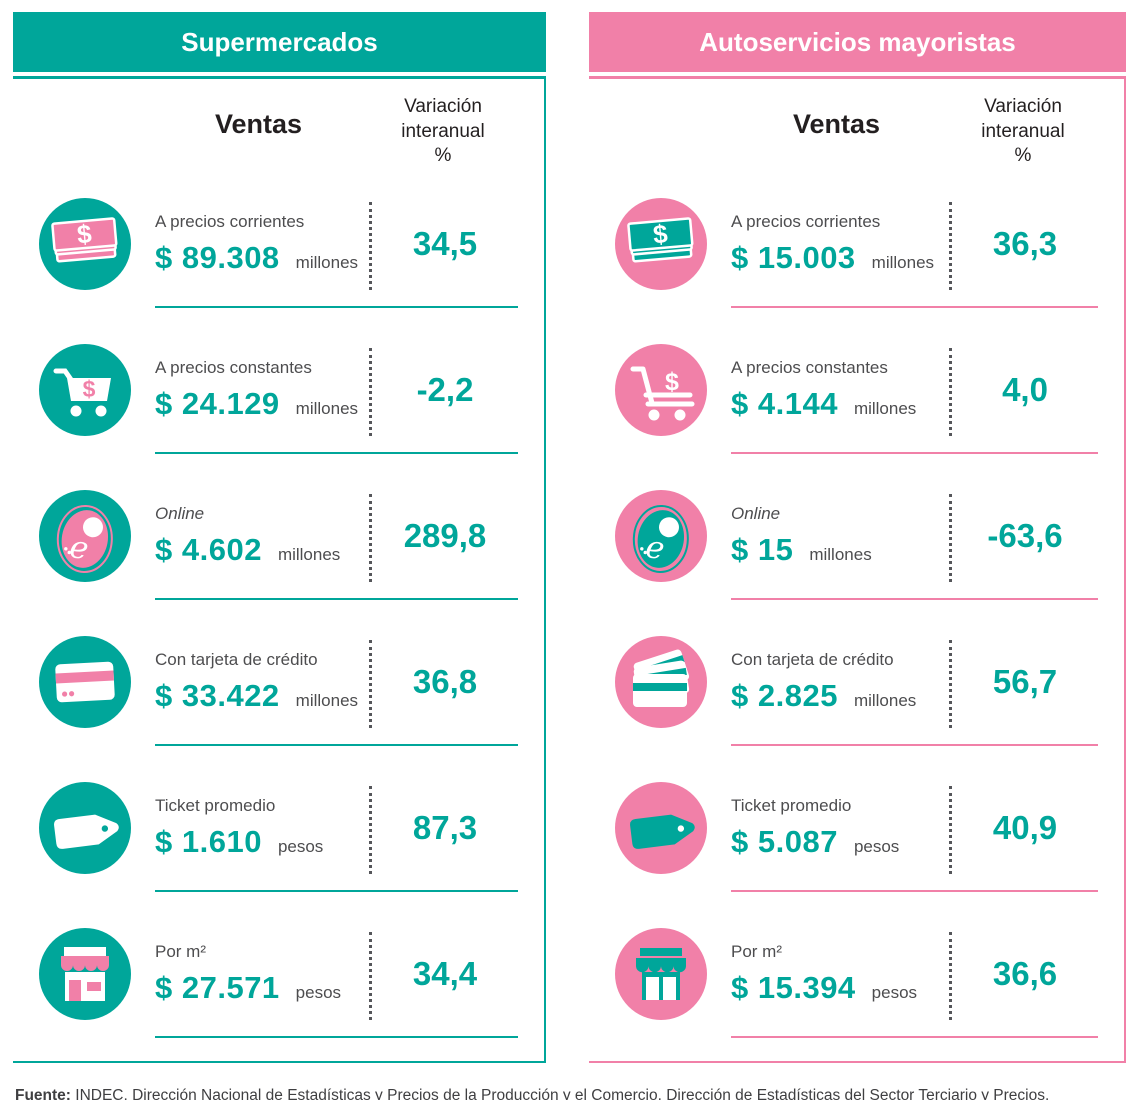  What do you see at coordinates (217, 258) in the screenshot?
I see `metric-value: $ 89.308` at bounding box center [217, 258].